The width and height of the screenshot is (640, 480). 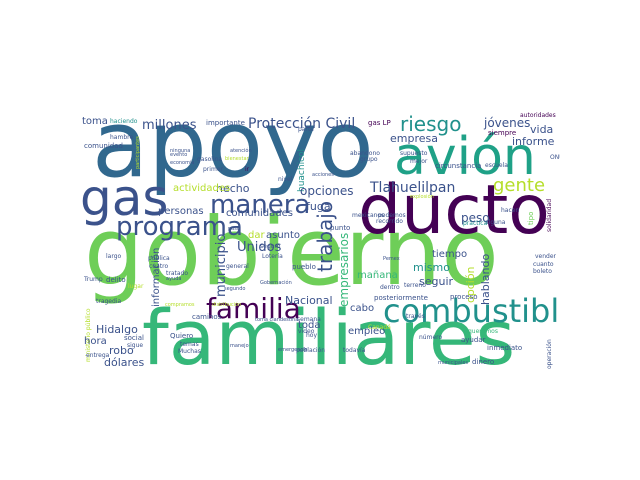 I want to click on word-podemos: podemos, so click(x=392, y=215).